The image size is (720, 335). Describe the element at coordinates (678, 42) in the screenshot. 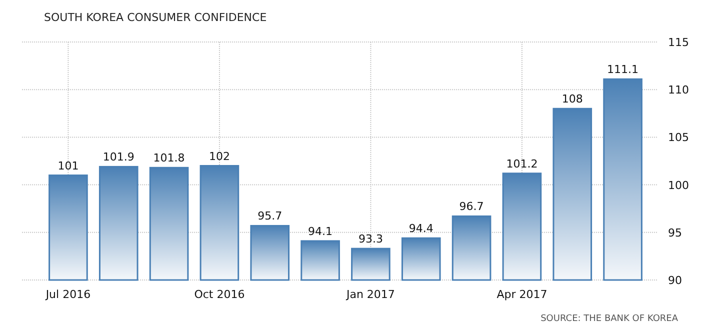

I see `y-tick-label: 115` at that location.